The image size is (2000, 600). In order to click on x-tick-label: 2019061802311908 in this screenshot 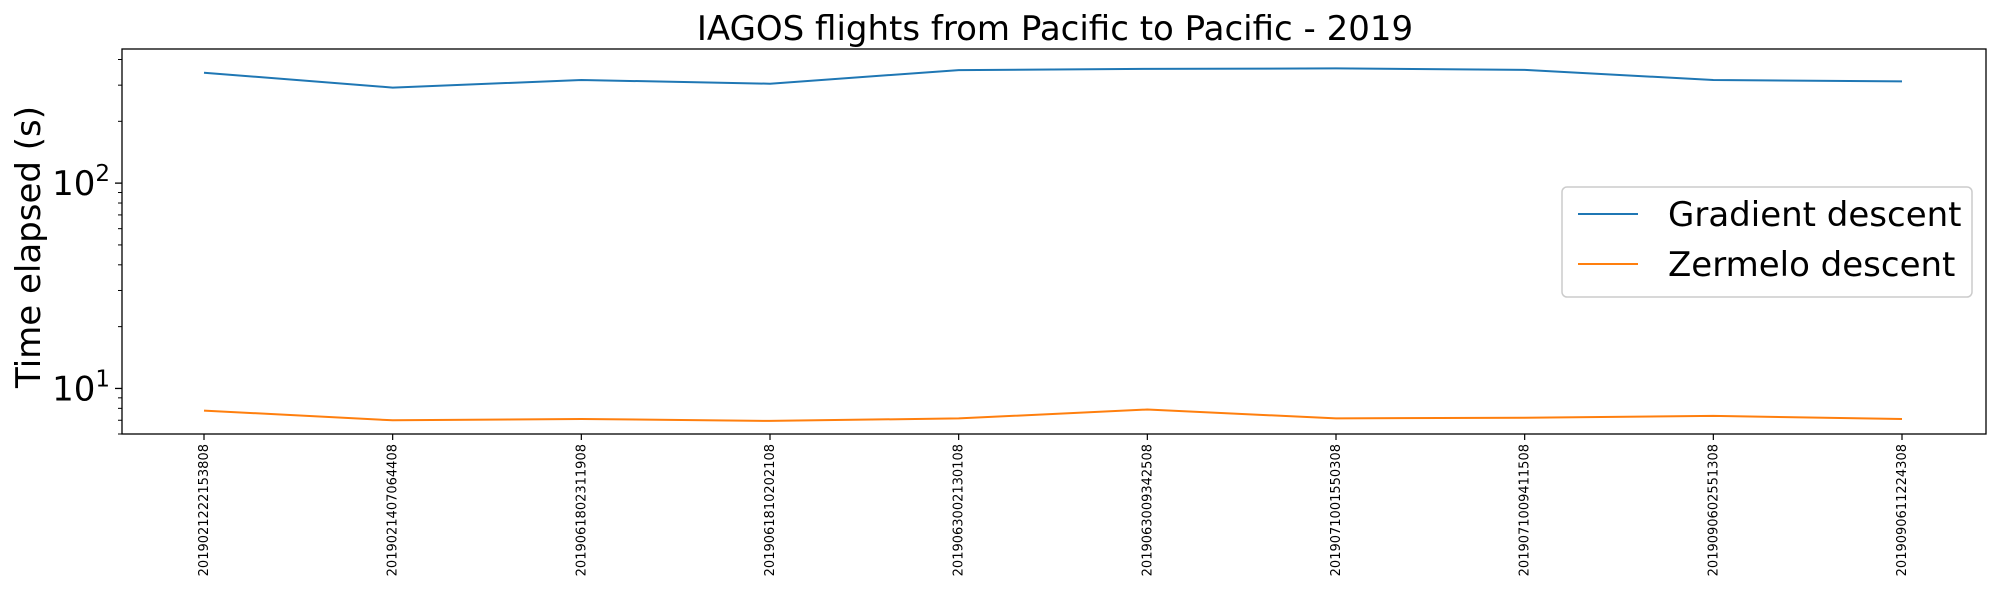, I will do `click(581, 510)`.